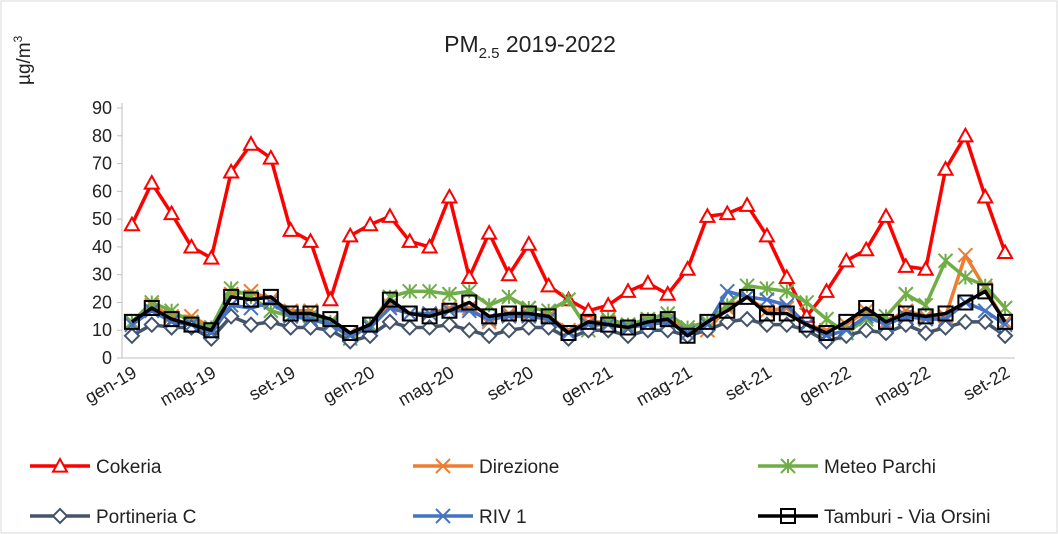 The image size is (1058, 534). What do you see at coordinates (907, 517) in the screenshot?
I see `legend-label: Tamburi - Via Orsini` at bounding box center [907, 517].